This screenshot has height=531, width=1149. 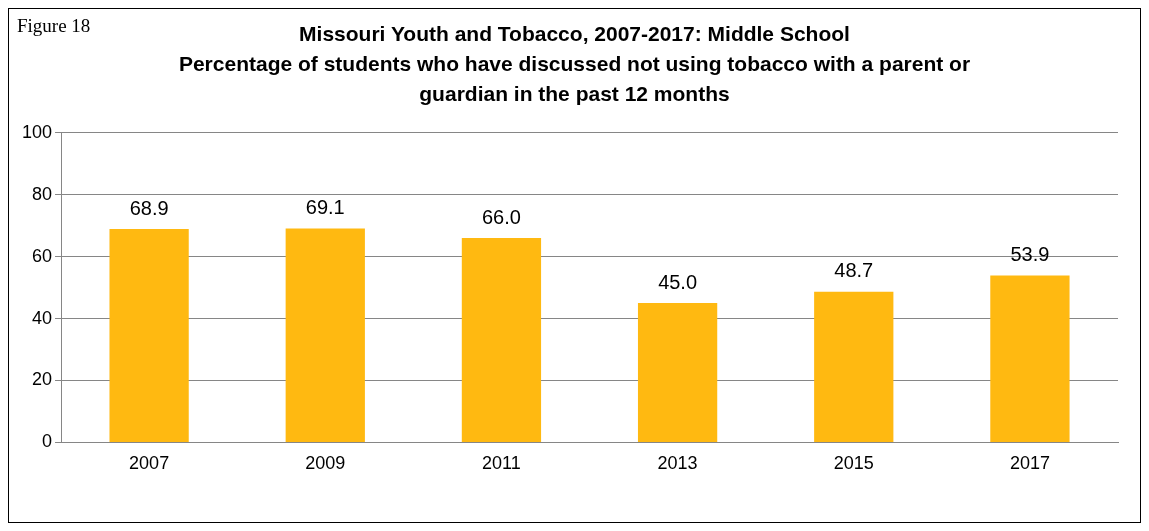 What do you see at coordinates (501, 463) in the screenshot?
I see `x-tick-label: 2011` at bounding box center [501, 463].